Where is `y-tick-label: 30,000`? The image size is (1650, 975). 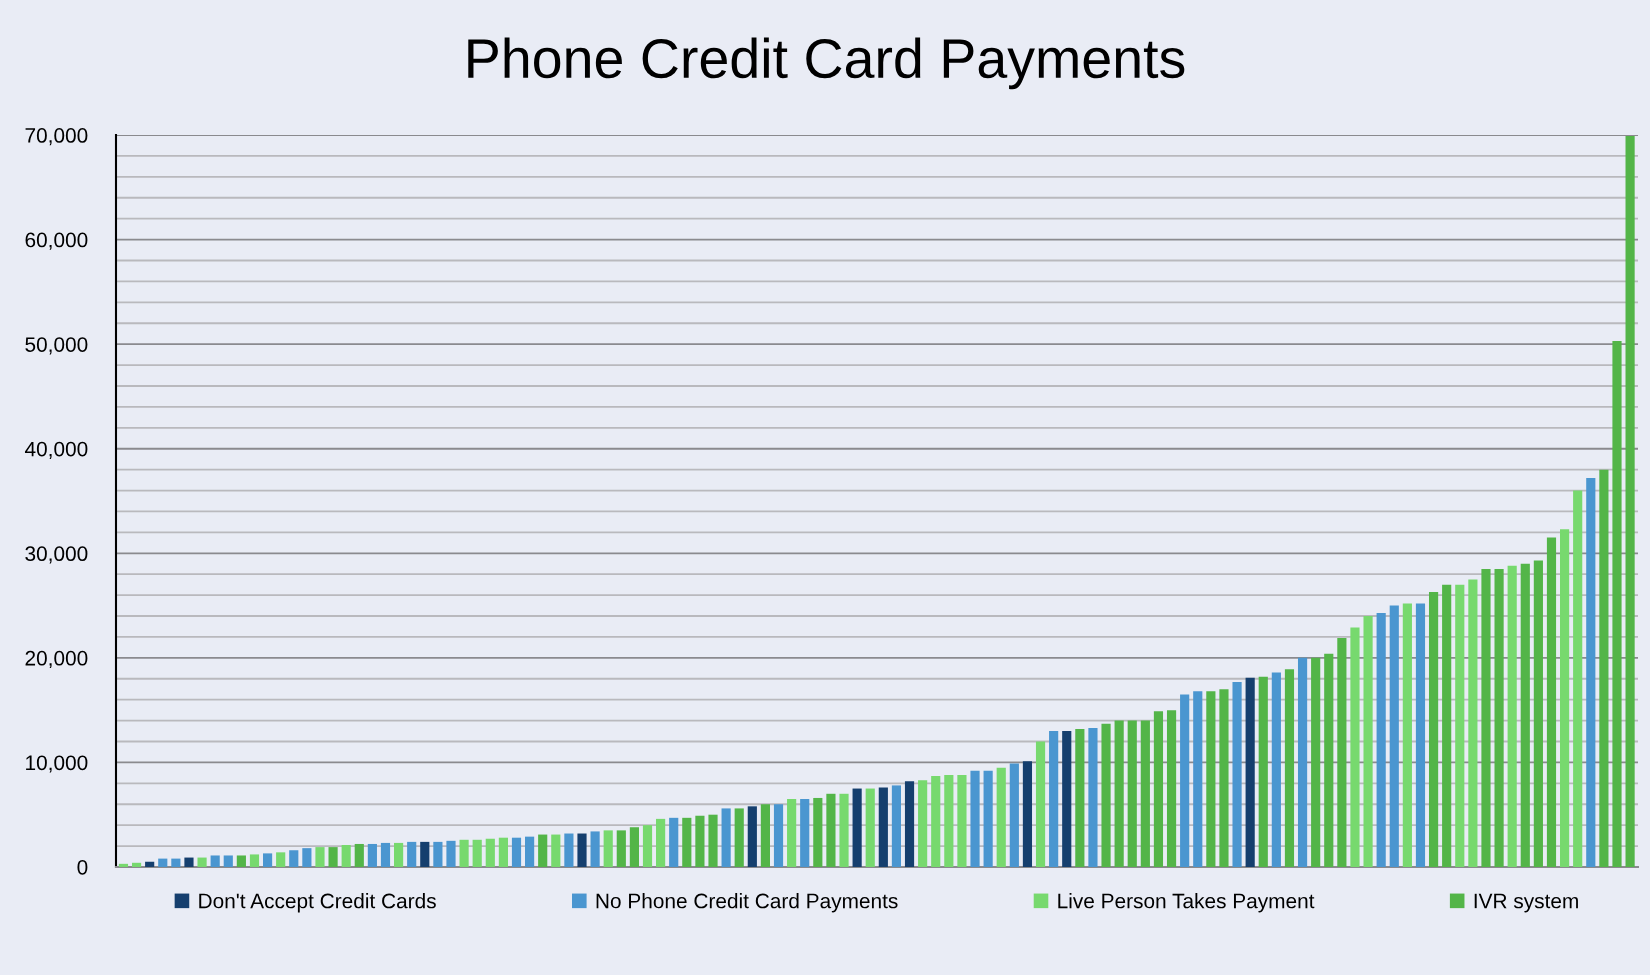
y-tick-label: 30,000 is located at coordinates (56, 555).